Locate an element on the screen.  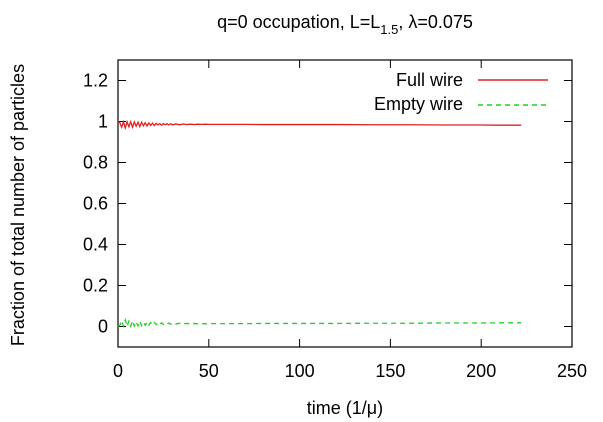
x-tick-label: 200 is located at coordinates (481, 371).